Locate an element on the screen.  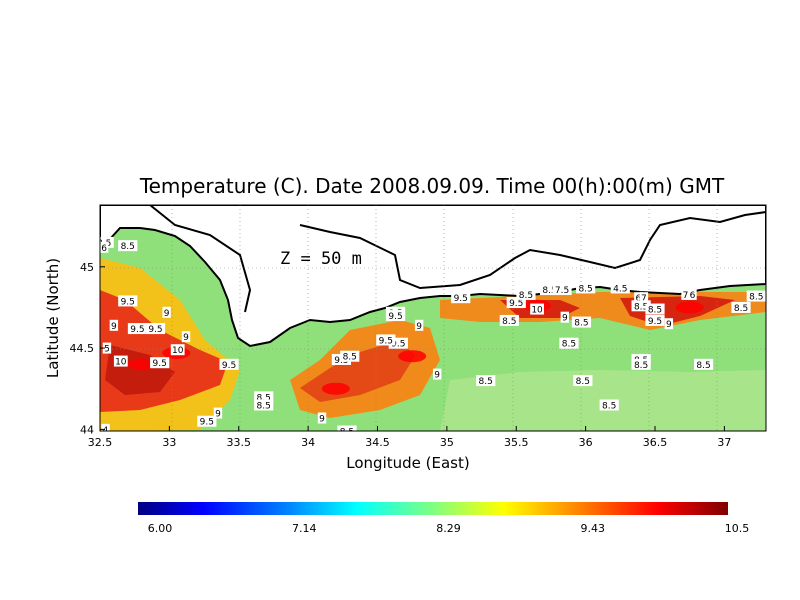
hot-core-east is located at coordinates (617, 311).